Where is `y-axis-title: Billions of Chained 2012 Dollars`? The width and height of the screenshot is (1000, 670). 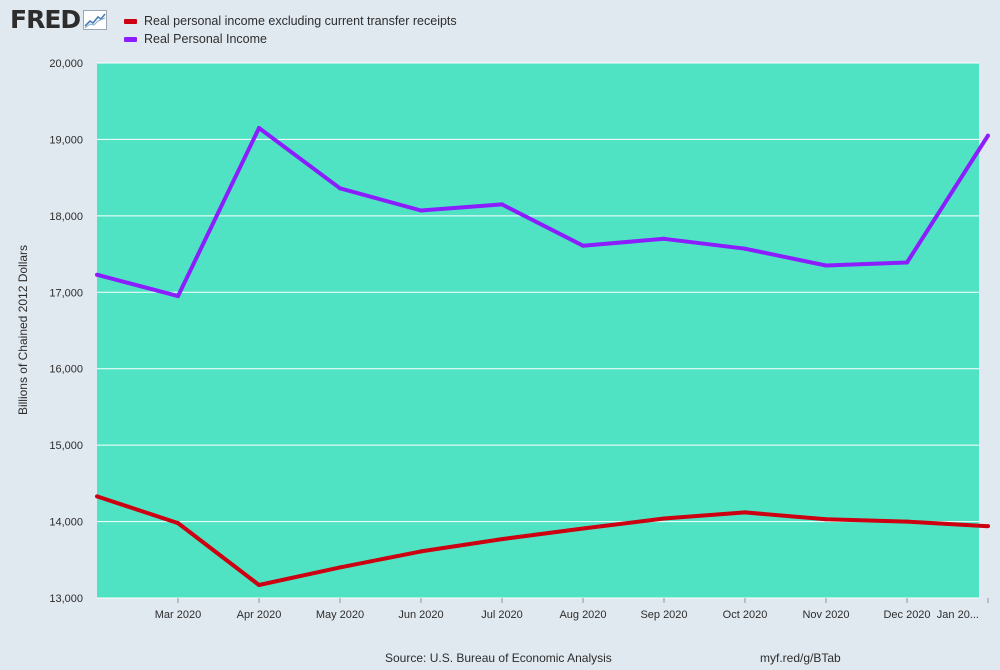
y-axis-title: Billions of Chained 2012 Dollars is located at coordinates (23, 330).